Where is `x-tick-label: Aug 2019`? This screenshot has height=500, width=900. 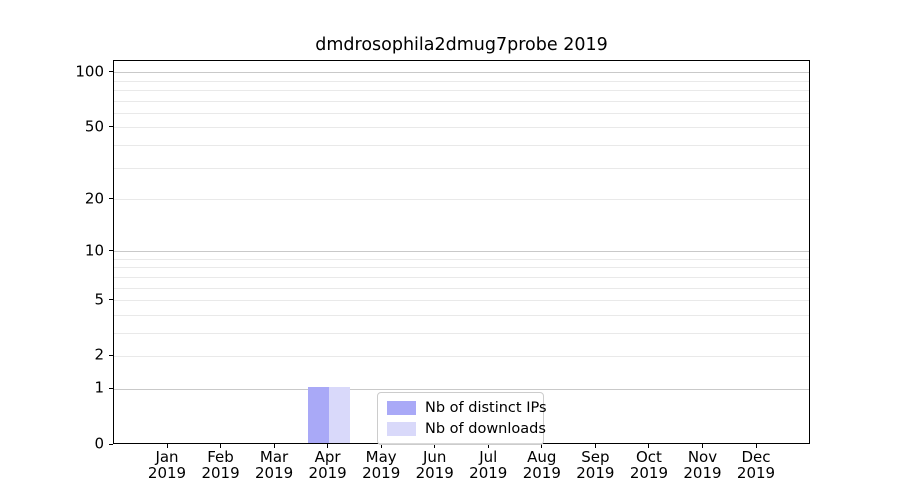 x-tick-label: Aug 2019 is located at coordinates (541, 465).